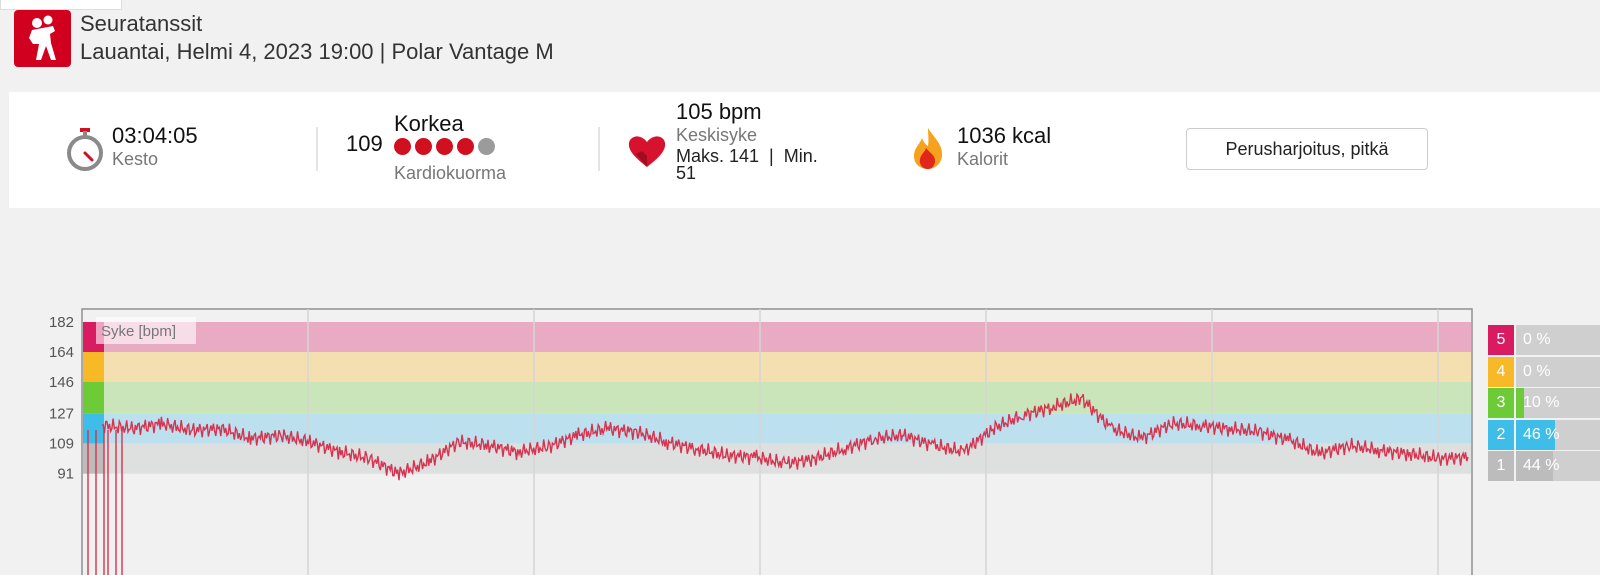 The height and width of the screenshot is (575, 1600). I want to click on zone-percent: 46 %, so click(1541, 434).